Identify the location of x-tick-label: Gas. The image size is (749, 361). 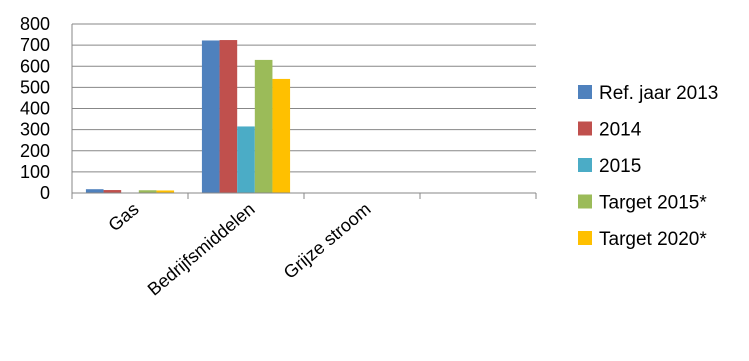
(123, 217).